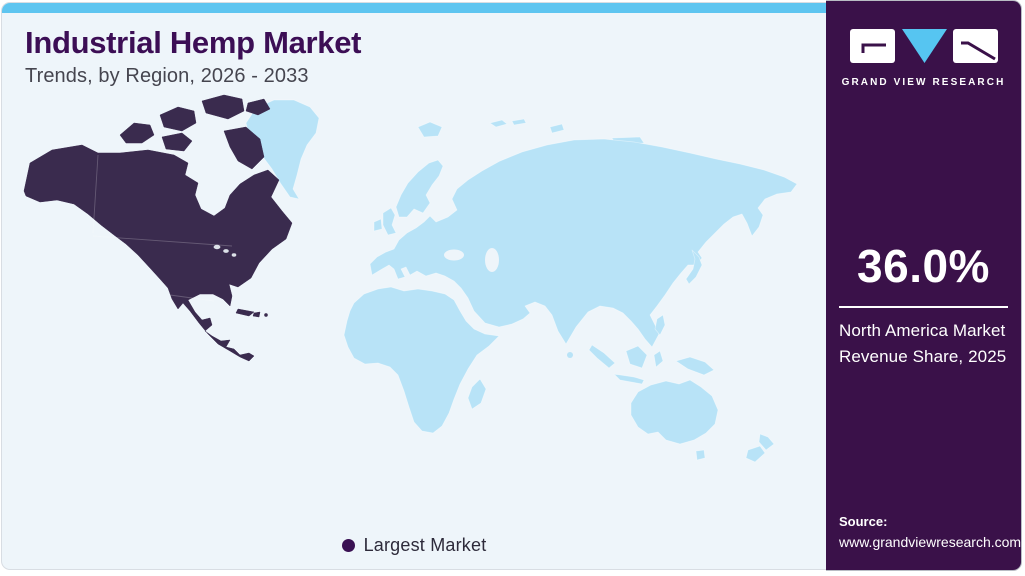 This screenshot has height=576, width=1025. What do you see at coordinates (923, 307) in the screenshot?
I see `stat-divider` at bounding box center [923, 307].